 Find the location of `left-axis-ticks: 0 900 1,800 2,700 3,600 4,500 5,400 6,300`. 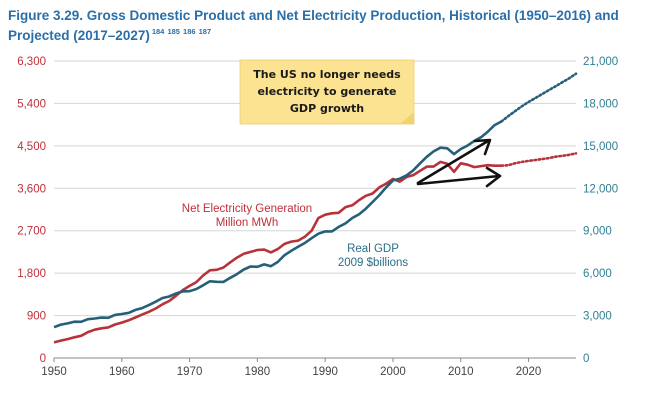

left-axis-ticks: 0 900 1,800 2,700 3,600 4,500 5,400 6,300 is located at coordinates (31, 210).